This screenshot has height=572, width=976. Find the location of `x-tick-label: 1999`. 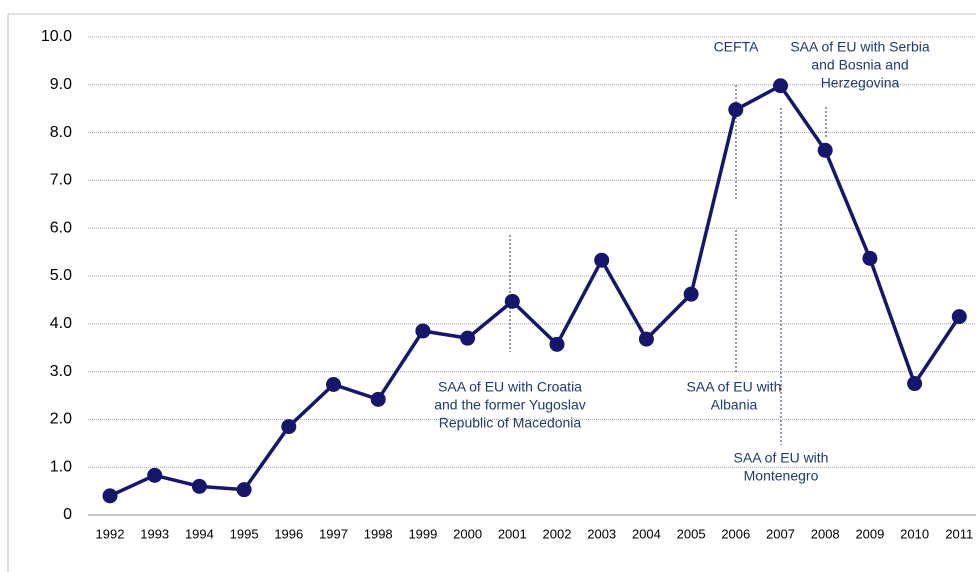

x-tick-label: 1999 is located at coordinates (422, 533).